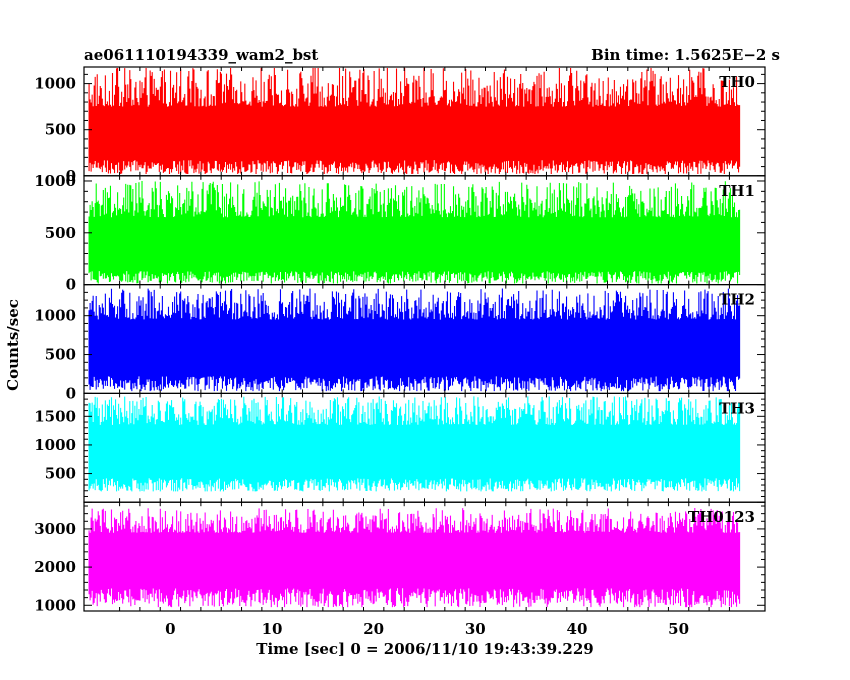 This screenshot has width=850, height=680. Describe the element at coordinates (424, 649) in the screenshot. I see `x-axis-label: Time [sec] 0 = 2006/11/10 19:43:39.229` at that location.